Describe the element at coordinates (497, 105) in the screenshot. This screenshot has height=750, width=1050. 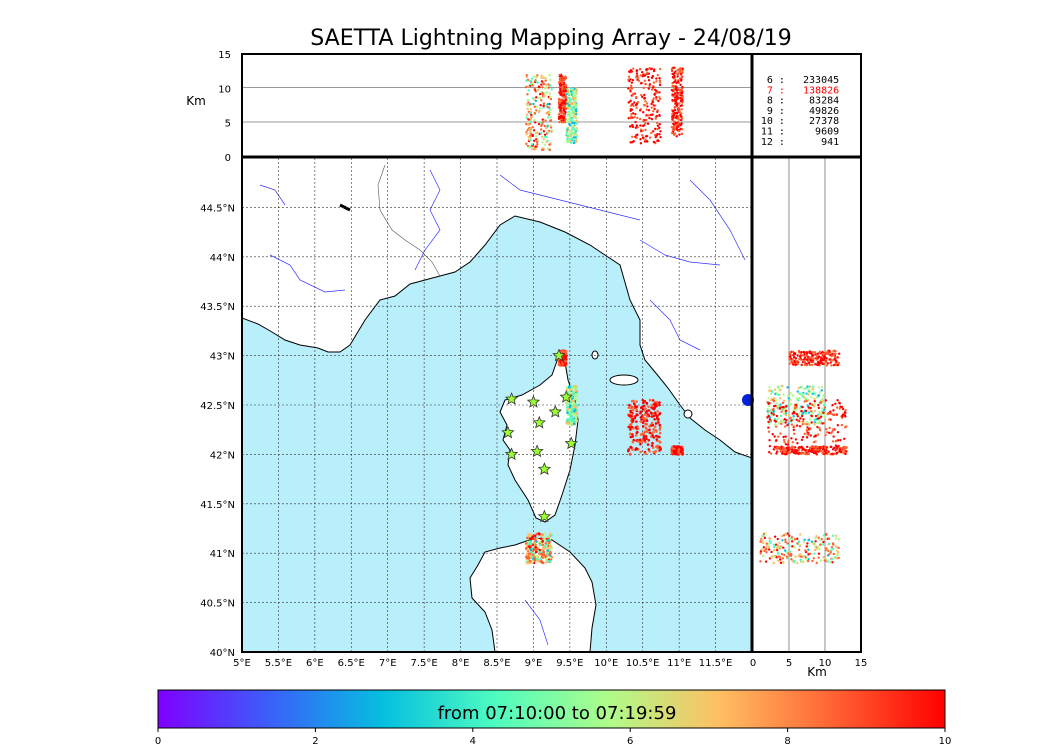
I see `top-panel-background` at that location.